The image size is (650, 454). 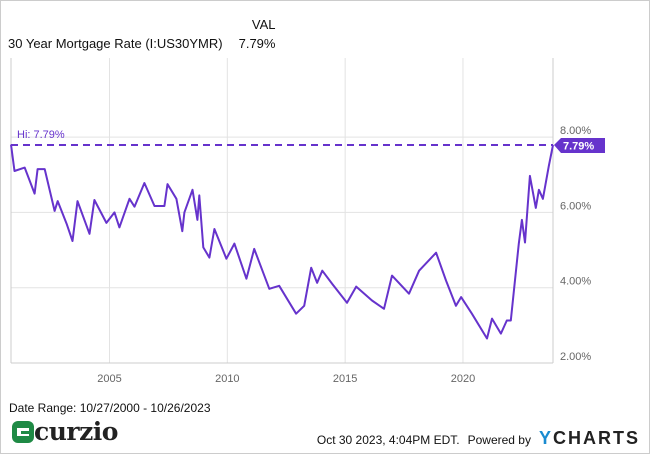 What do you see at coordinates (227, 379) in the screenshot?
I see `x-tick-label: 2010` at bounding box center [227, 379].